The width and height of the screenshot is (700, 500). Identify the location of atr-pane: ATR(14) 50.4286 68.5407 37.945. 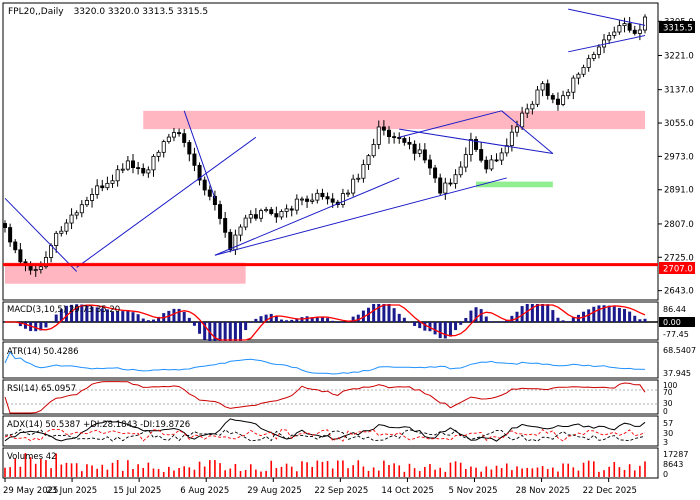
(349, 360).